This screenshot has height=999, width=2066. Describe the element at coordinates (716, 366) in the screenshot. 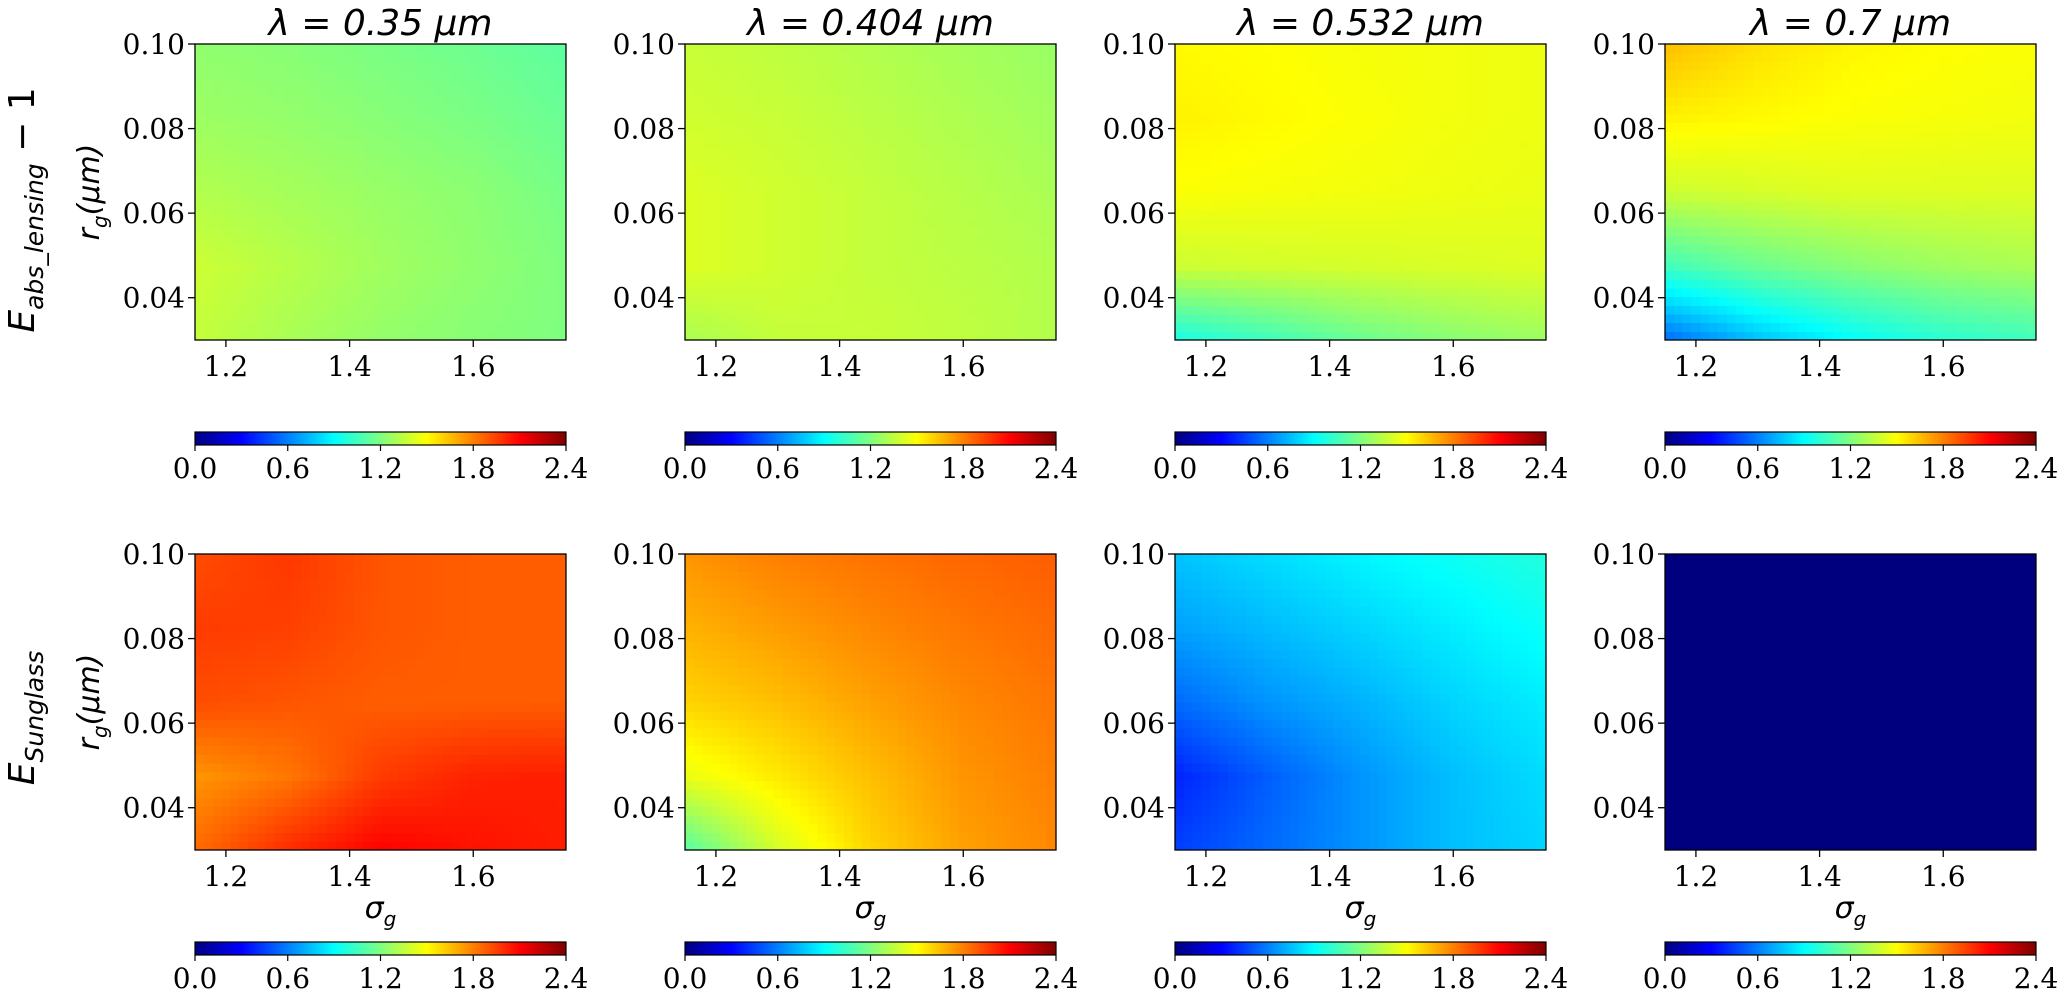

I see `x-tick-label: 1.2` at that location.